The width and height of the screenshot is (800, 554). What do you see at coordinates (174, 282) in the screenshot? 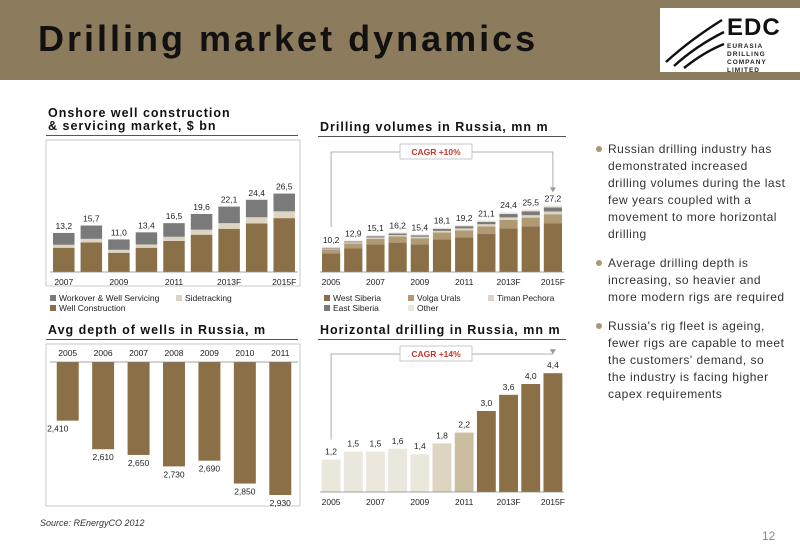
I see `chart1-tick-label: 2011` at bounding box center [174, 282].